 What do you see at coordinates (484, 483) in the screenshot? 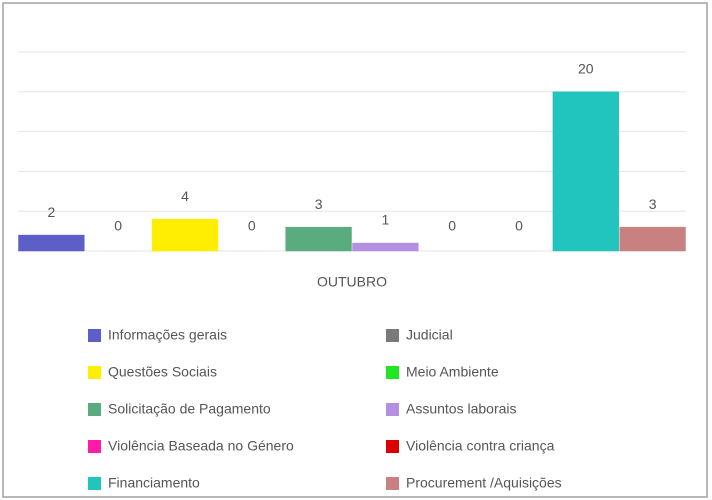
I see `legend-label: Procurement /Aquisições` at bounding box center [484, 483].